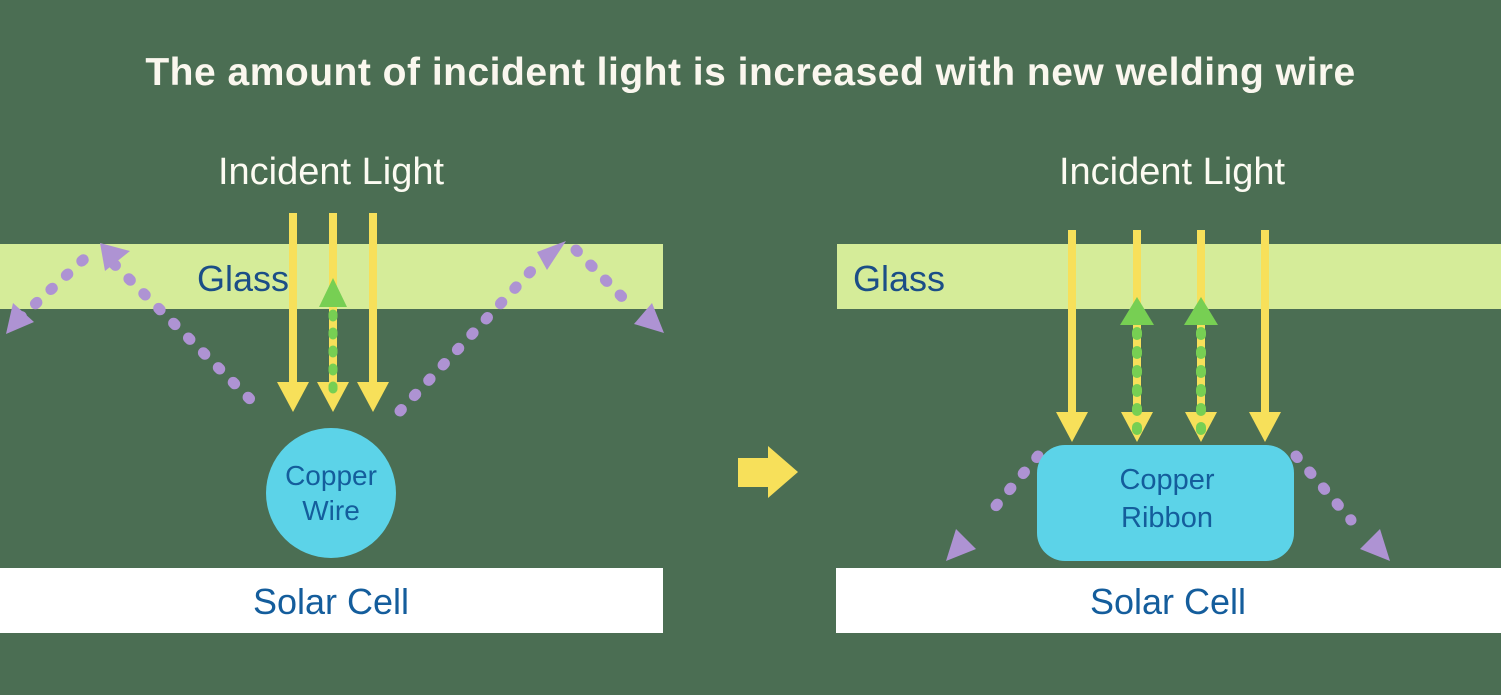  I want to click on solar-cell-bar-right, so click(1168, 600).